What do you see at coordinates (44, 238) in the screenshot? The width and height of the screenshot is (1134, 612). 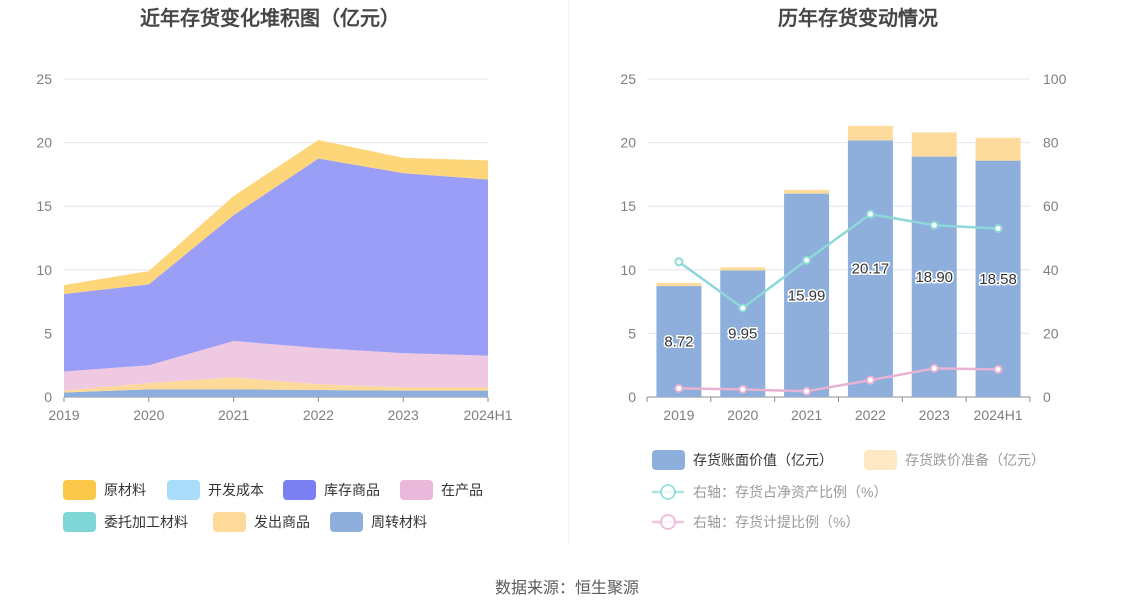 I see `left-y-axis: 0 5 10 15 20 25` at bounding box center [44, 238].